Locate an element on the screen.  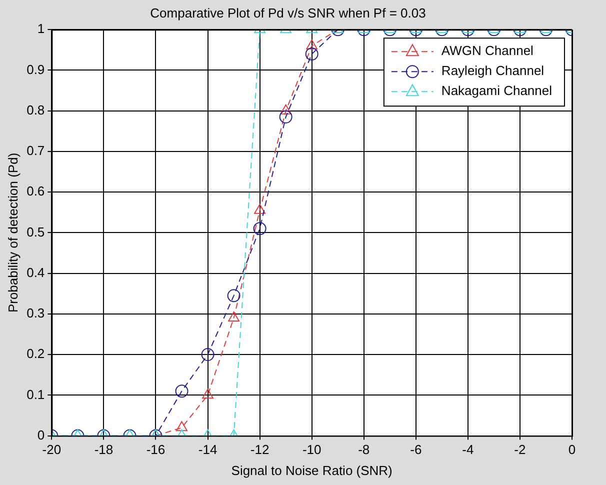
x-tick-label: -20 is located at coordinates (52, 450).